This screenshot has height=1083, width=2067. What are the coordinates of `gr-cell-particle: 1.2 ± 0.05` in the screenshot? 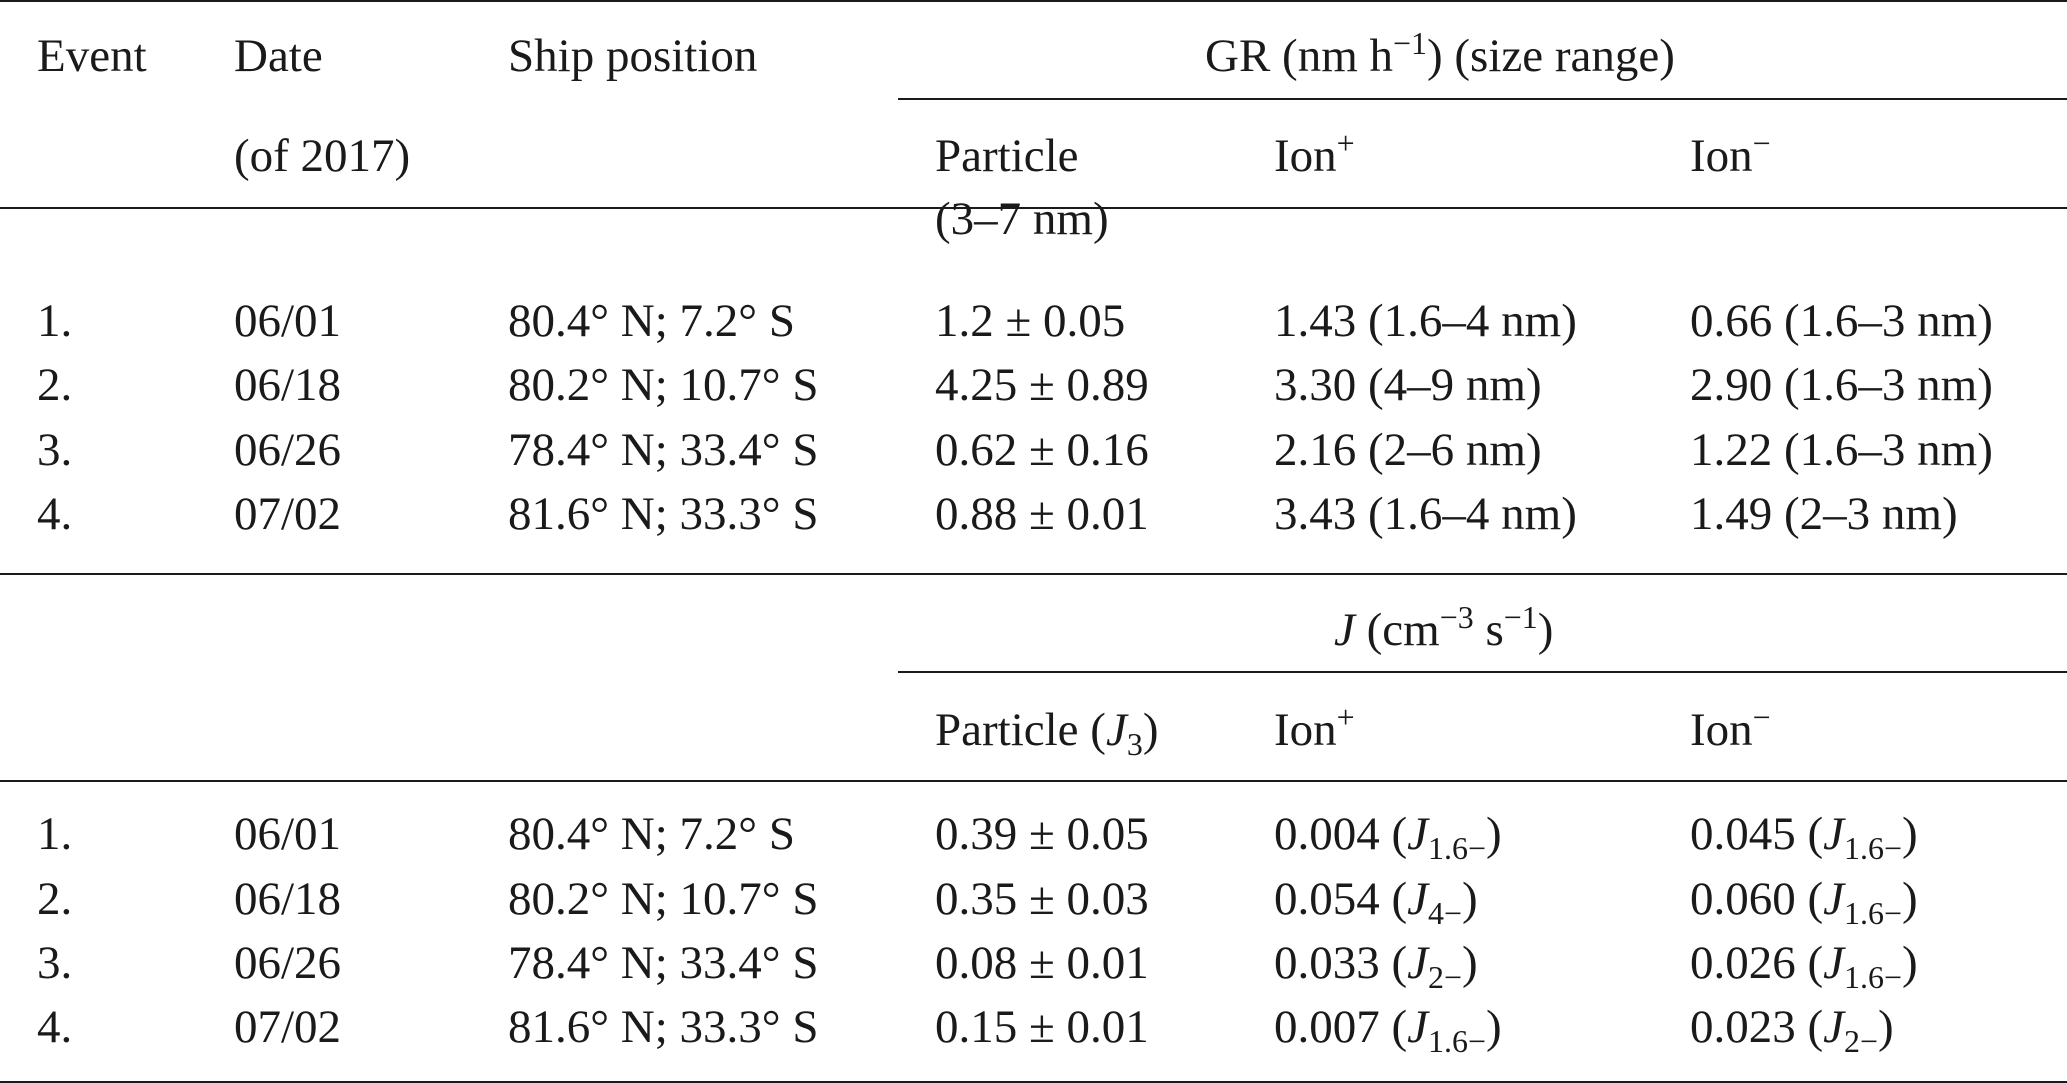 It's located at (1030, 321).